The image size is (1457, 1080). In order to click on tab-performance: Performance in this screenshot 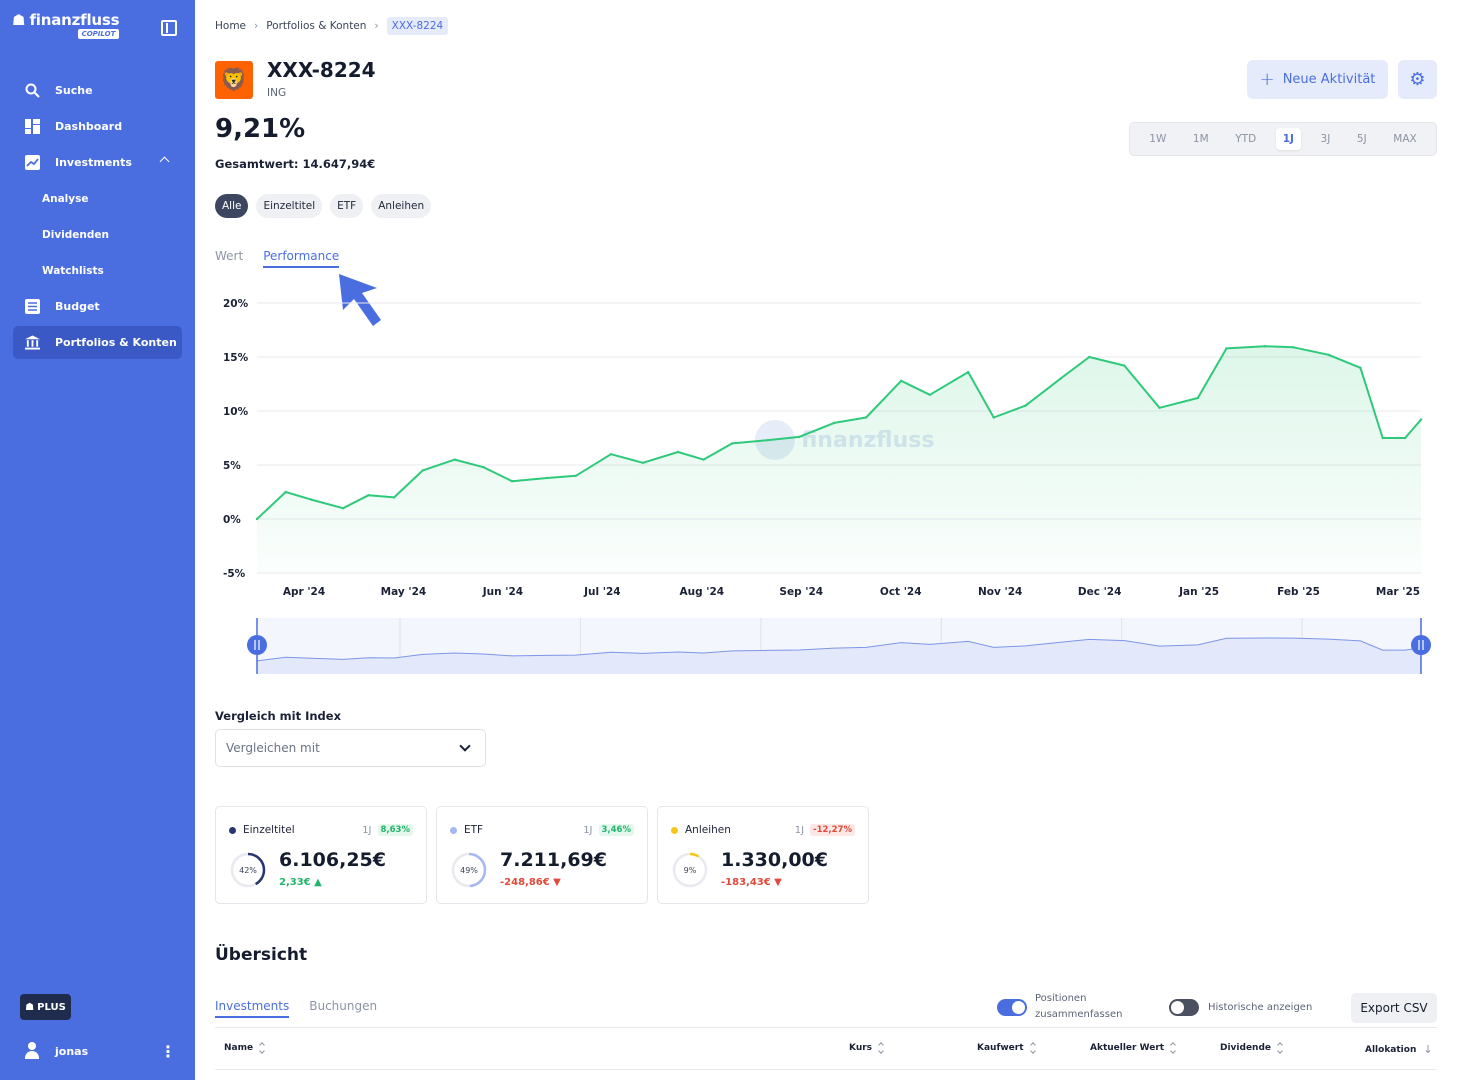, I will do `click(301, 258)`.